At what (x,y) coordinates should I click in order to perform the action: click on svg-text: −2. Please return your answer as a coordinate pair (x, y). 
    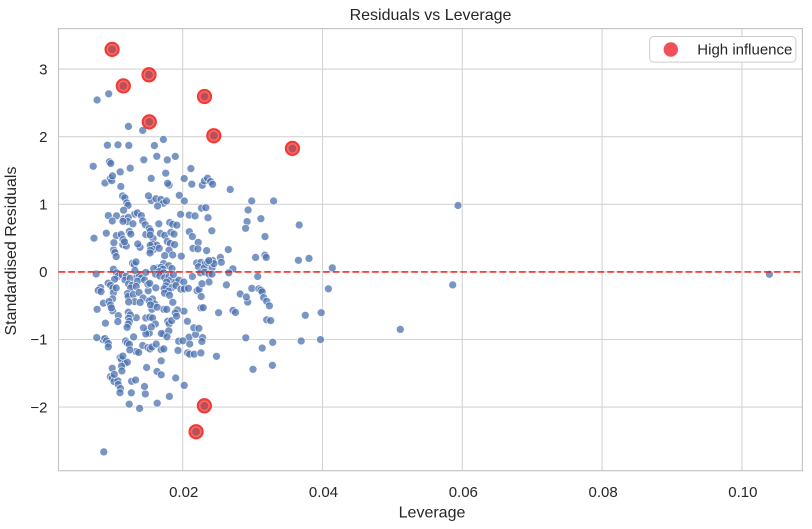
    Looking at the image, I should click on (38, 407).